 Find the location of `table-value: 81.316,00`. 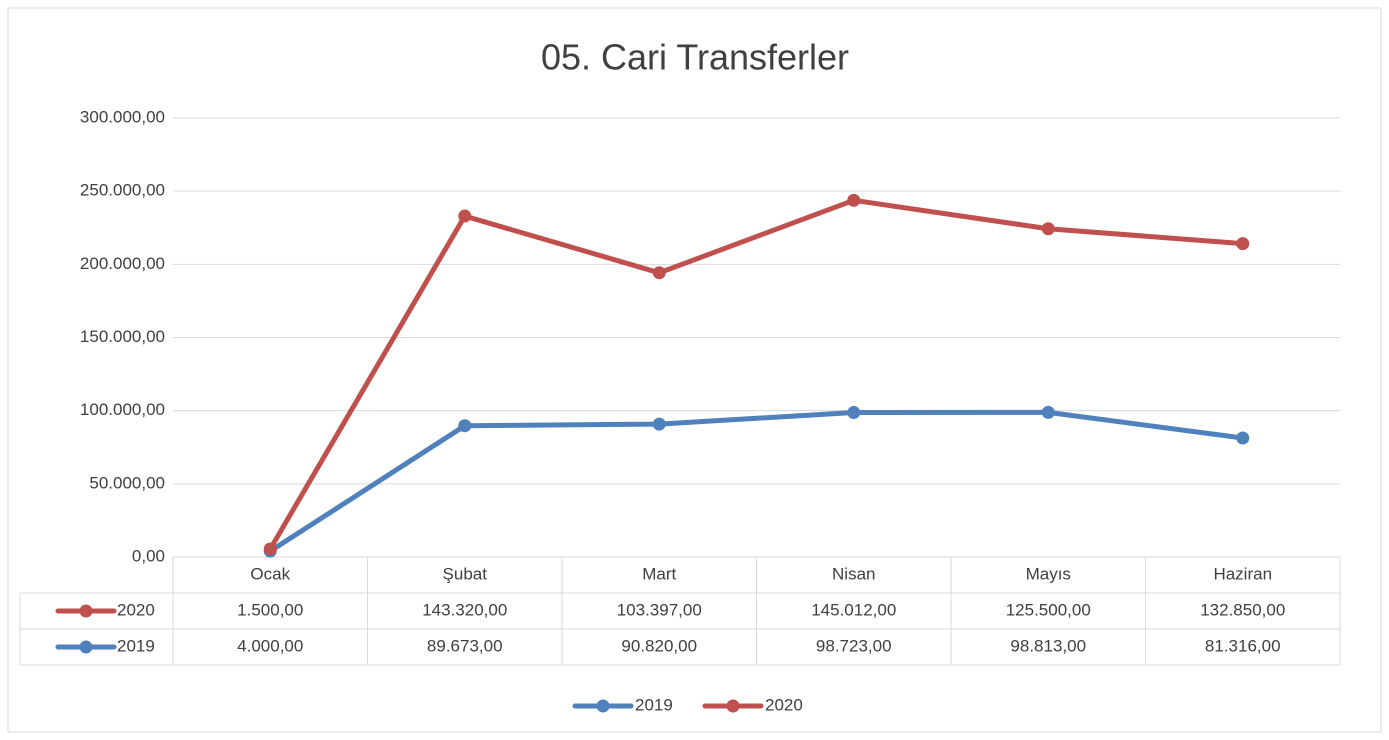

table-value: 81.316,00 is located at coordinates (1243, 645).